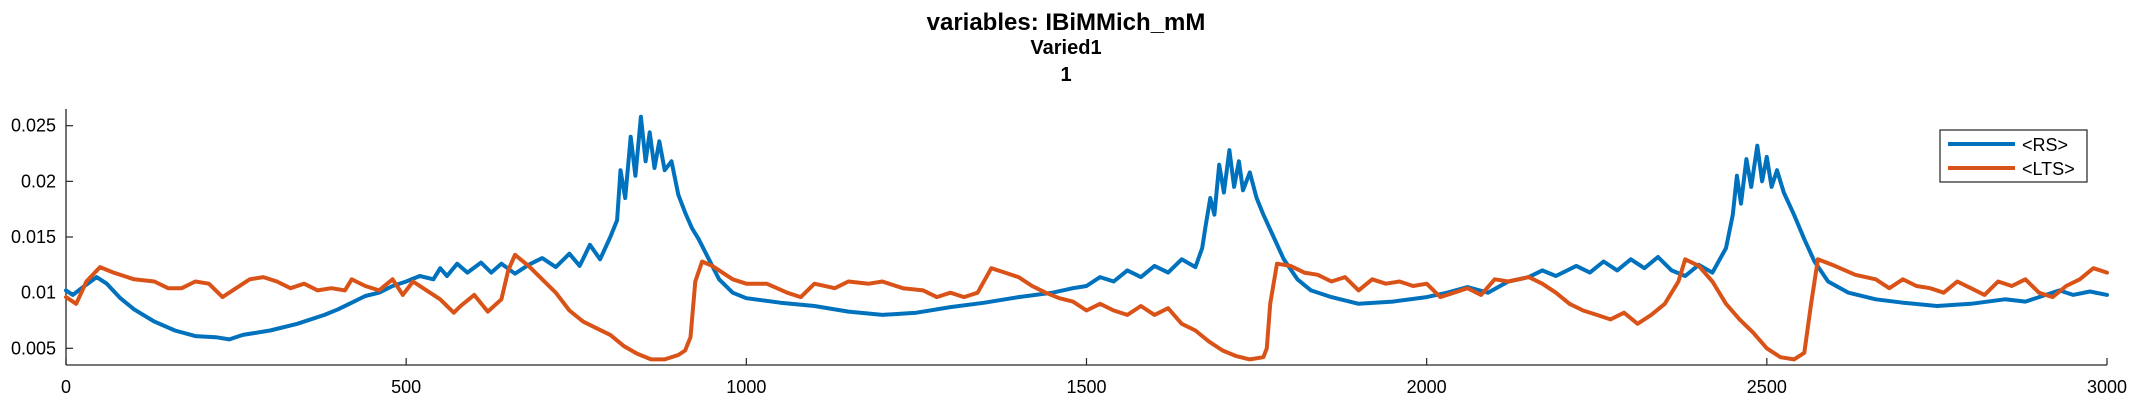 The image size is (2133, 405). Describe the element at coordinates (1066, 22) in the screenshot. I see `chart-title: variables: IBiMMich_mM` at that location.